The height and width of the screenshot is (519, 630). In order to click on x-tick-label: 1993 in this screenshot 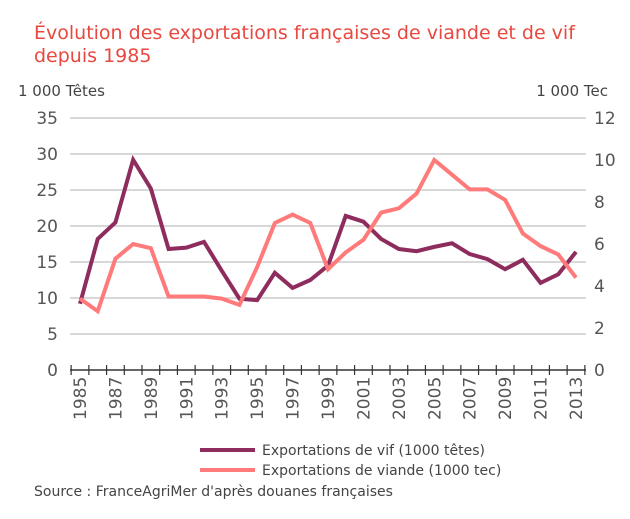, I will do `click(223, 398)`.